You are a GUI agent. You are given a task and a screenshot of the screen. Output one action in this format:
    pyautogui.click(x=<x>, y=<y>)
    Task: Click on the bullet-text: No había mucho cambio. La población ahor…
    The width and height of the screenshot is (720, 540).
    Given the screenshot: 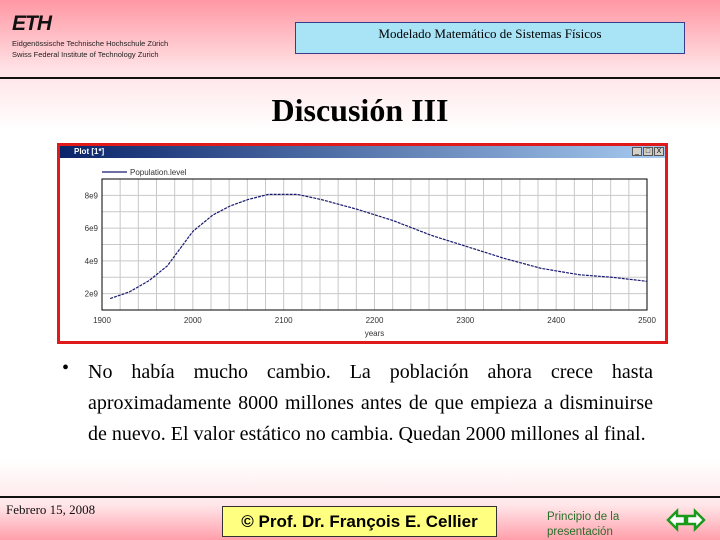 What is the action you would take?
    pyautogui.click(x=370, y=403)
    